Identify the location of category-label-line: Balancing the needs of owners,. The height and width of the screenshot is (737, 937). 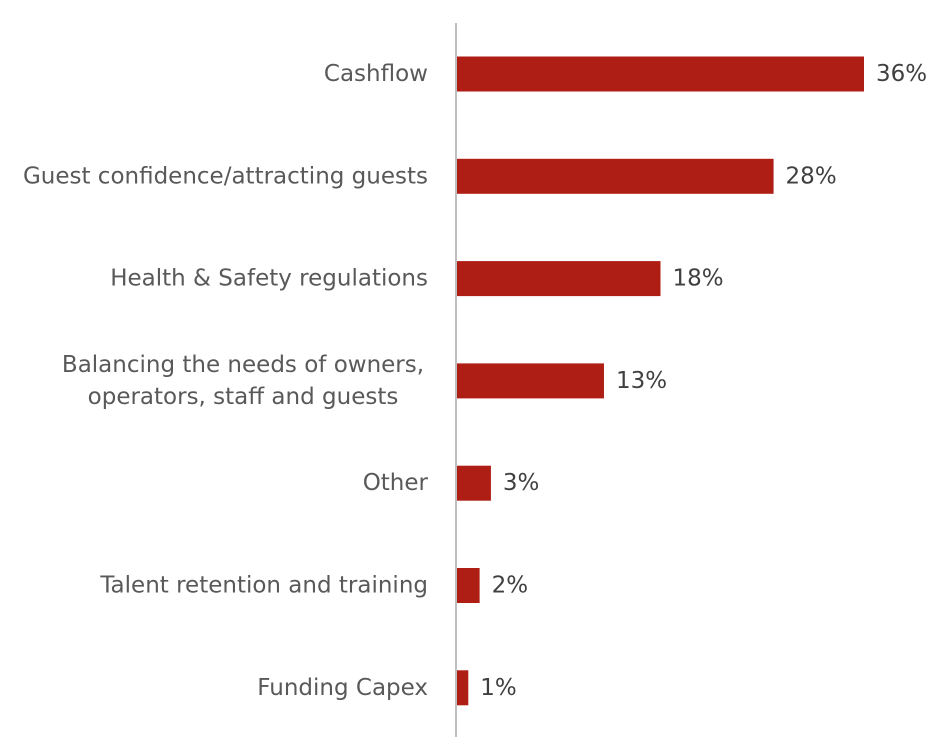
(243, 365).